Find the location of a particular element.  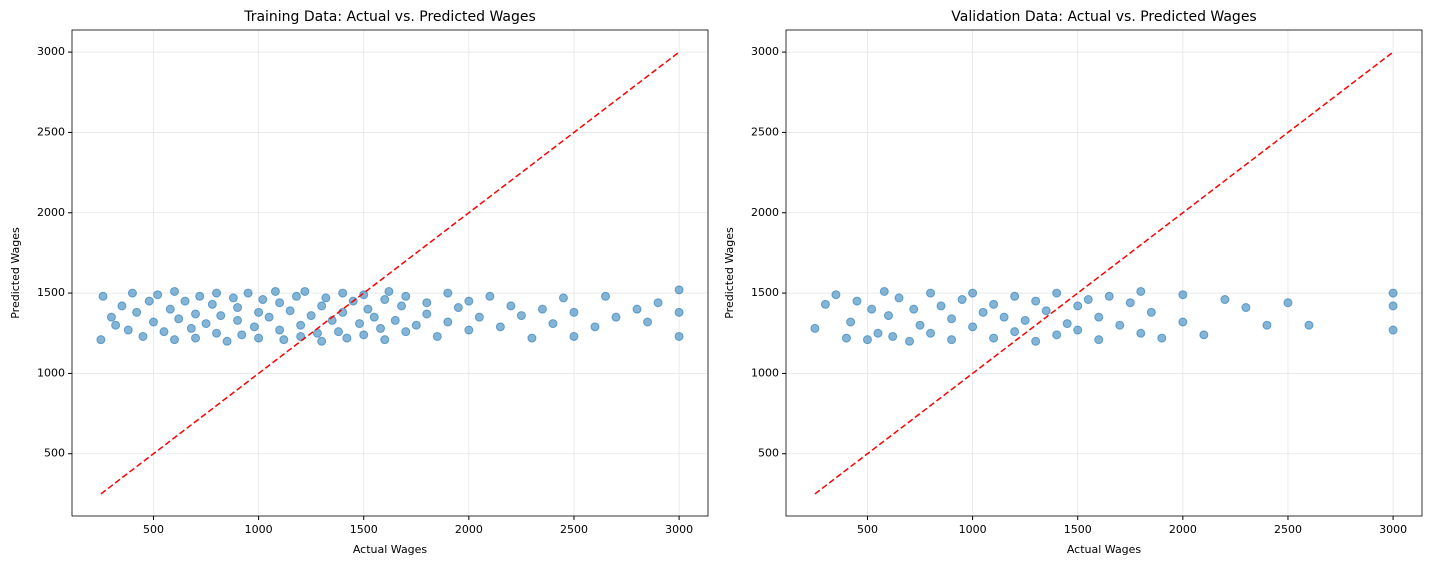

y-tick-label: 1500 is located at coordinates (765, 292).